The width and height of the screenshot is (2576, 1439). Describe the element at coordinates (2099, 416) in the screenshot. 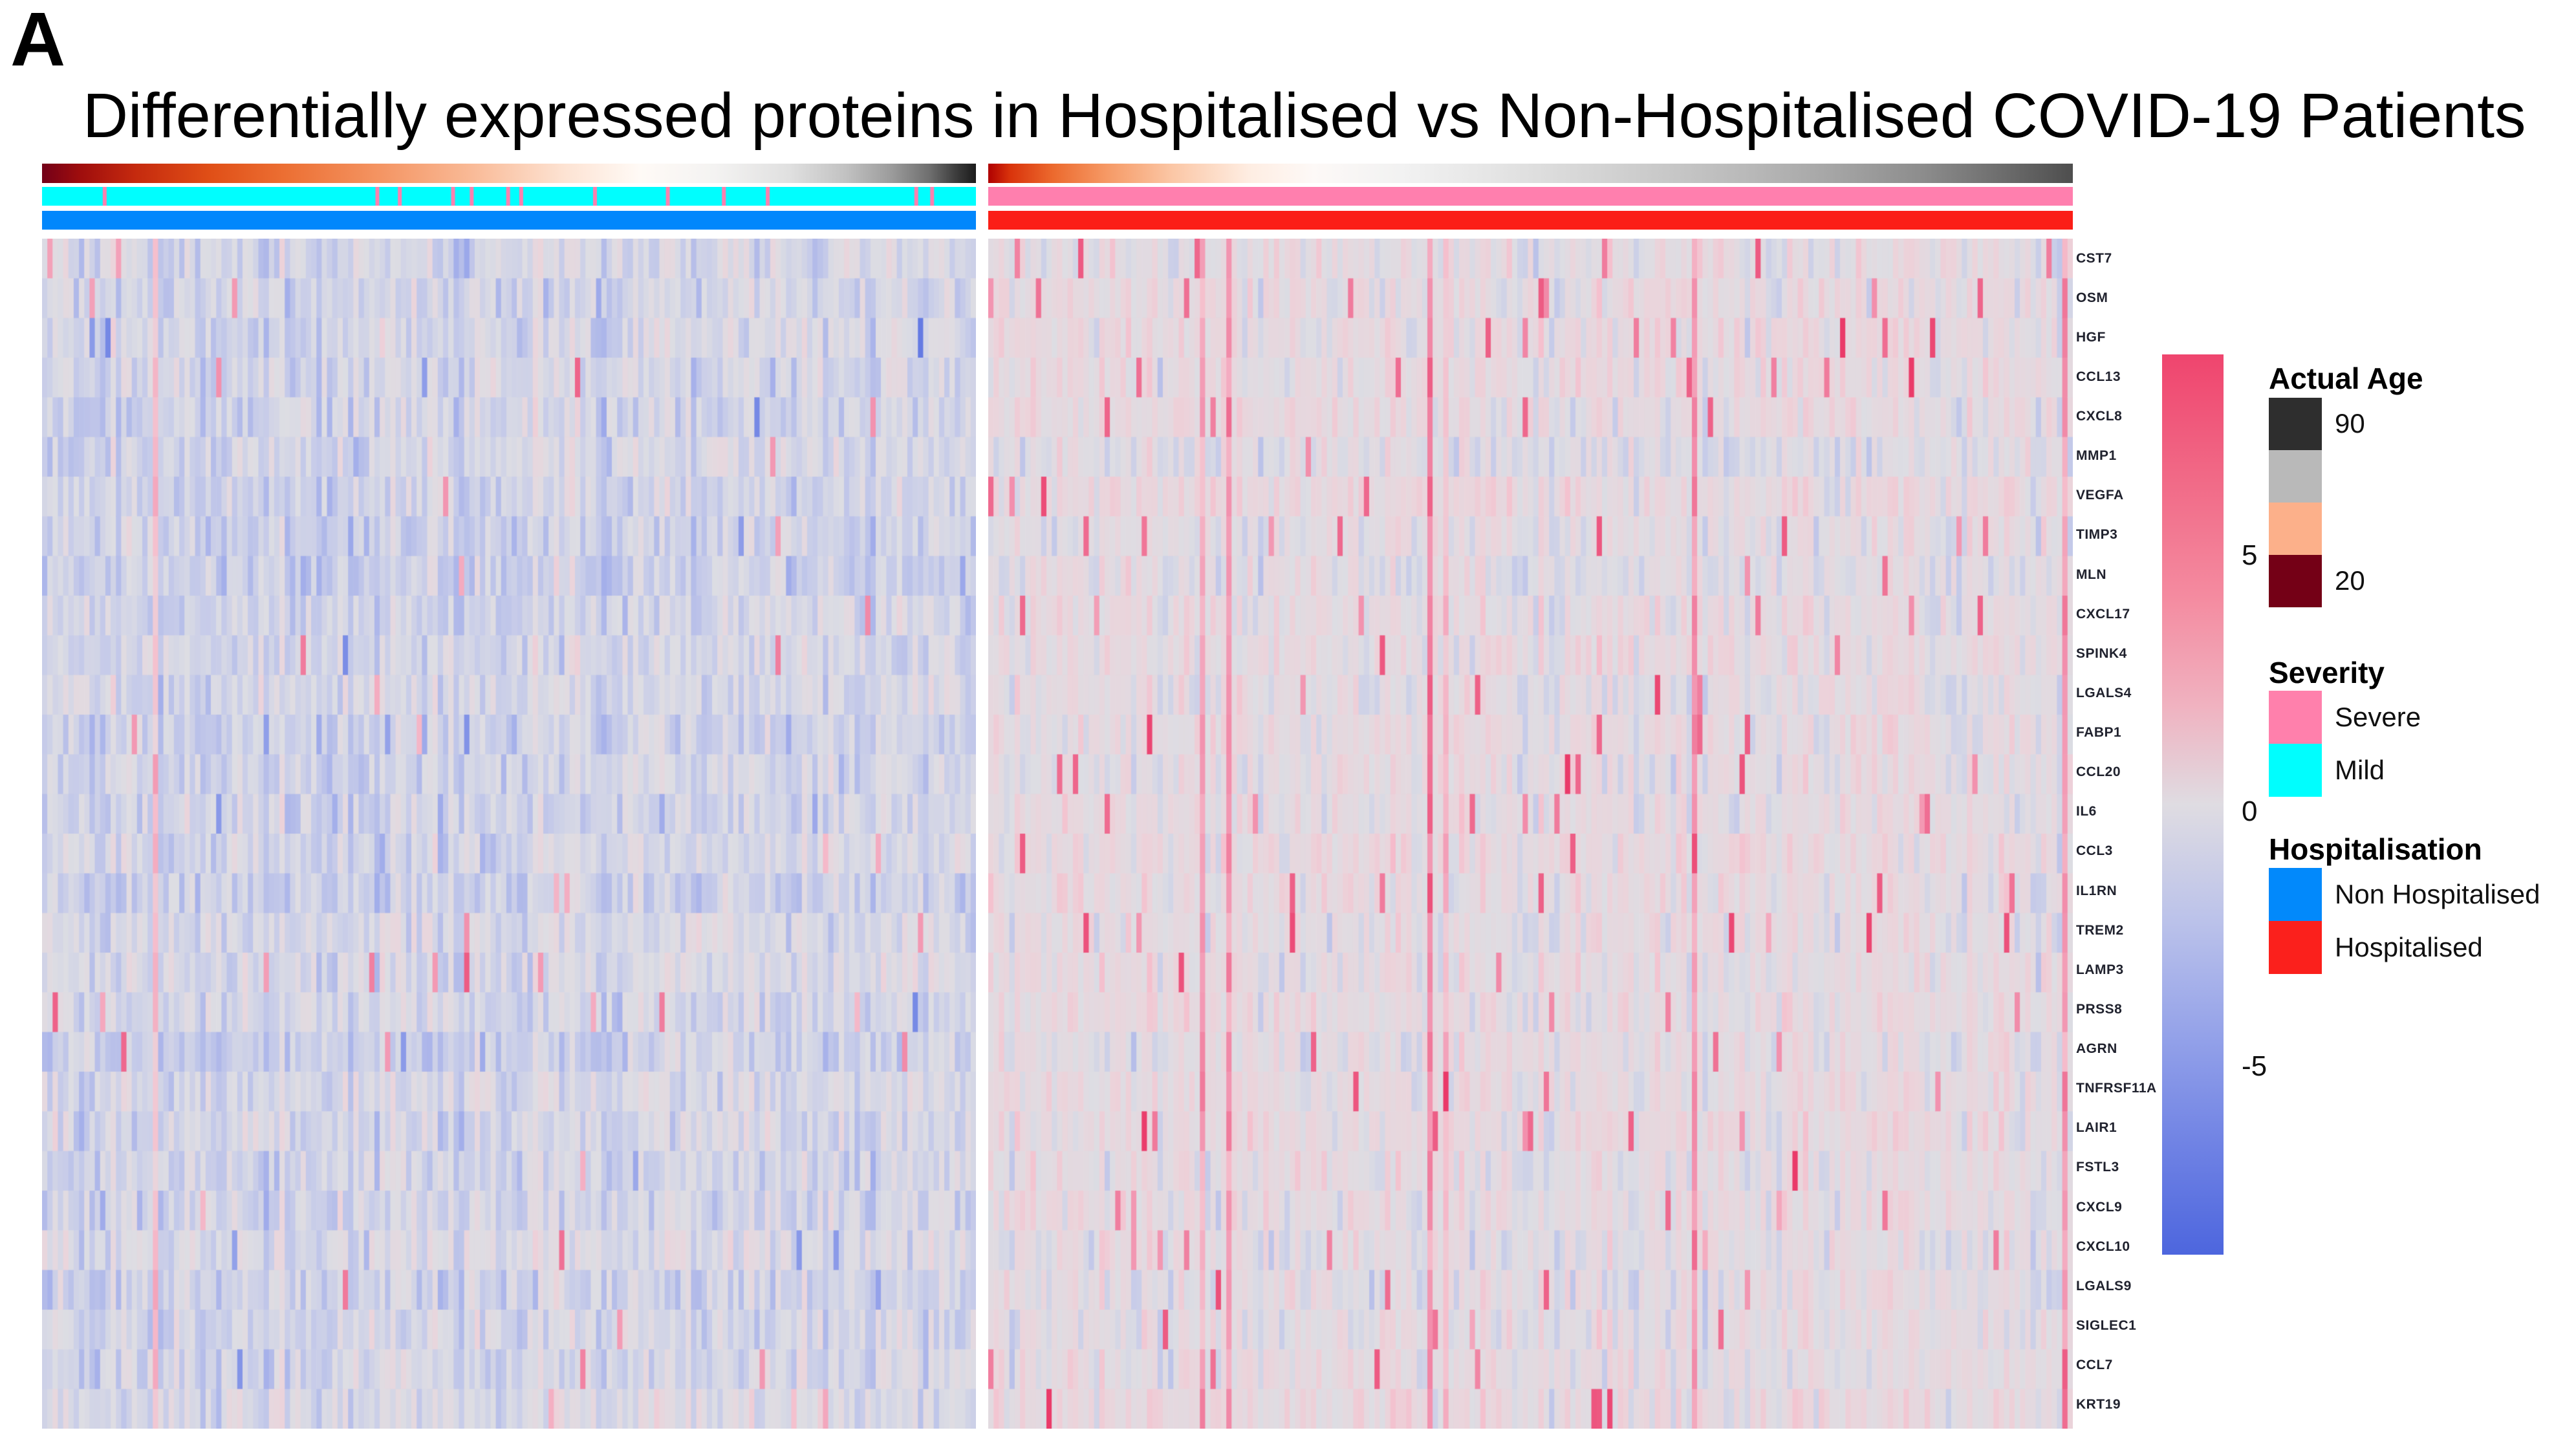

I see `row-label: CXCL8` at that location.